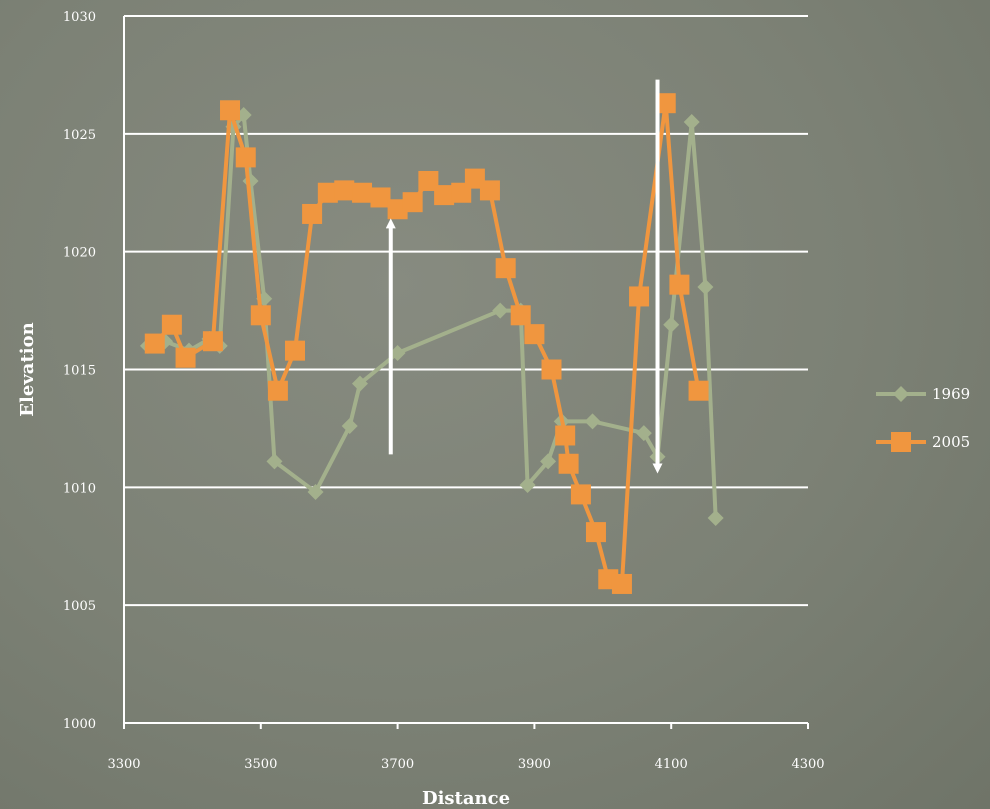  I want to click on x-tick-label: 3500, so click(260, 764).